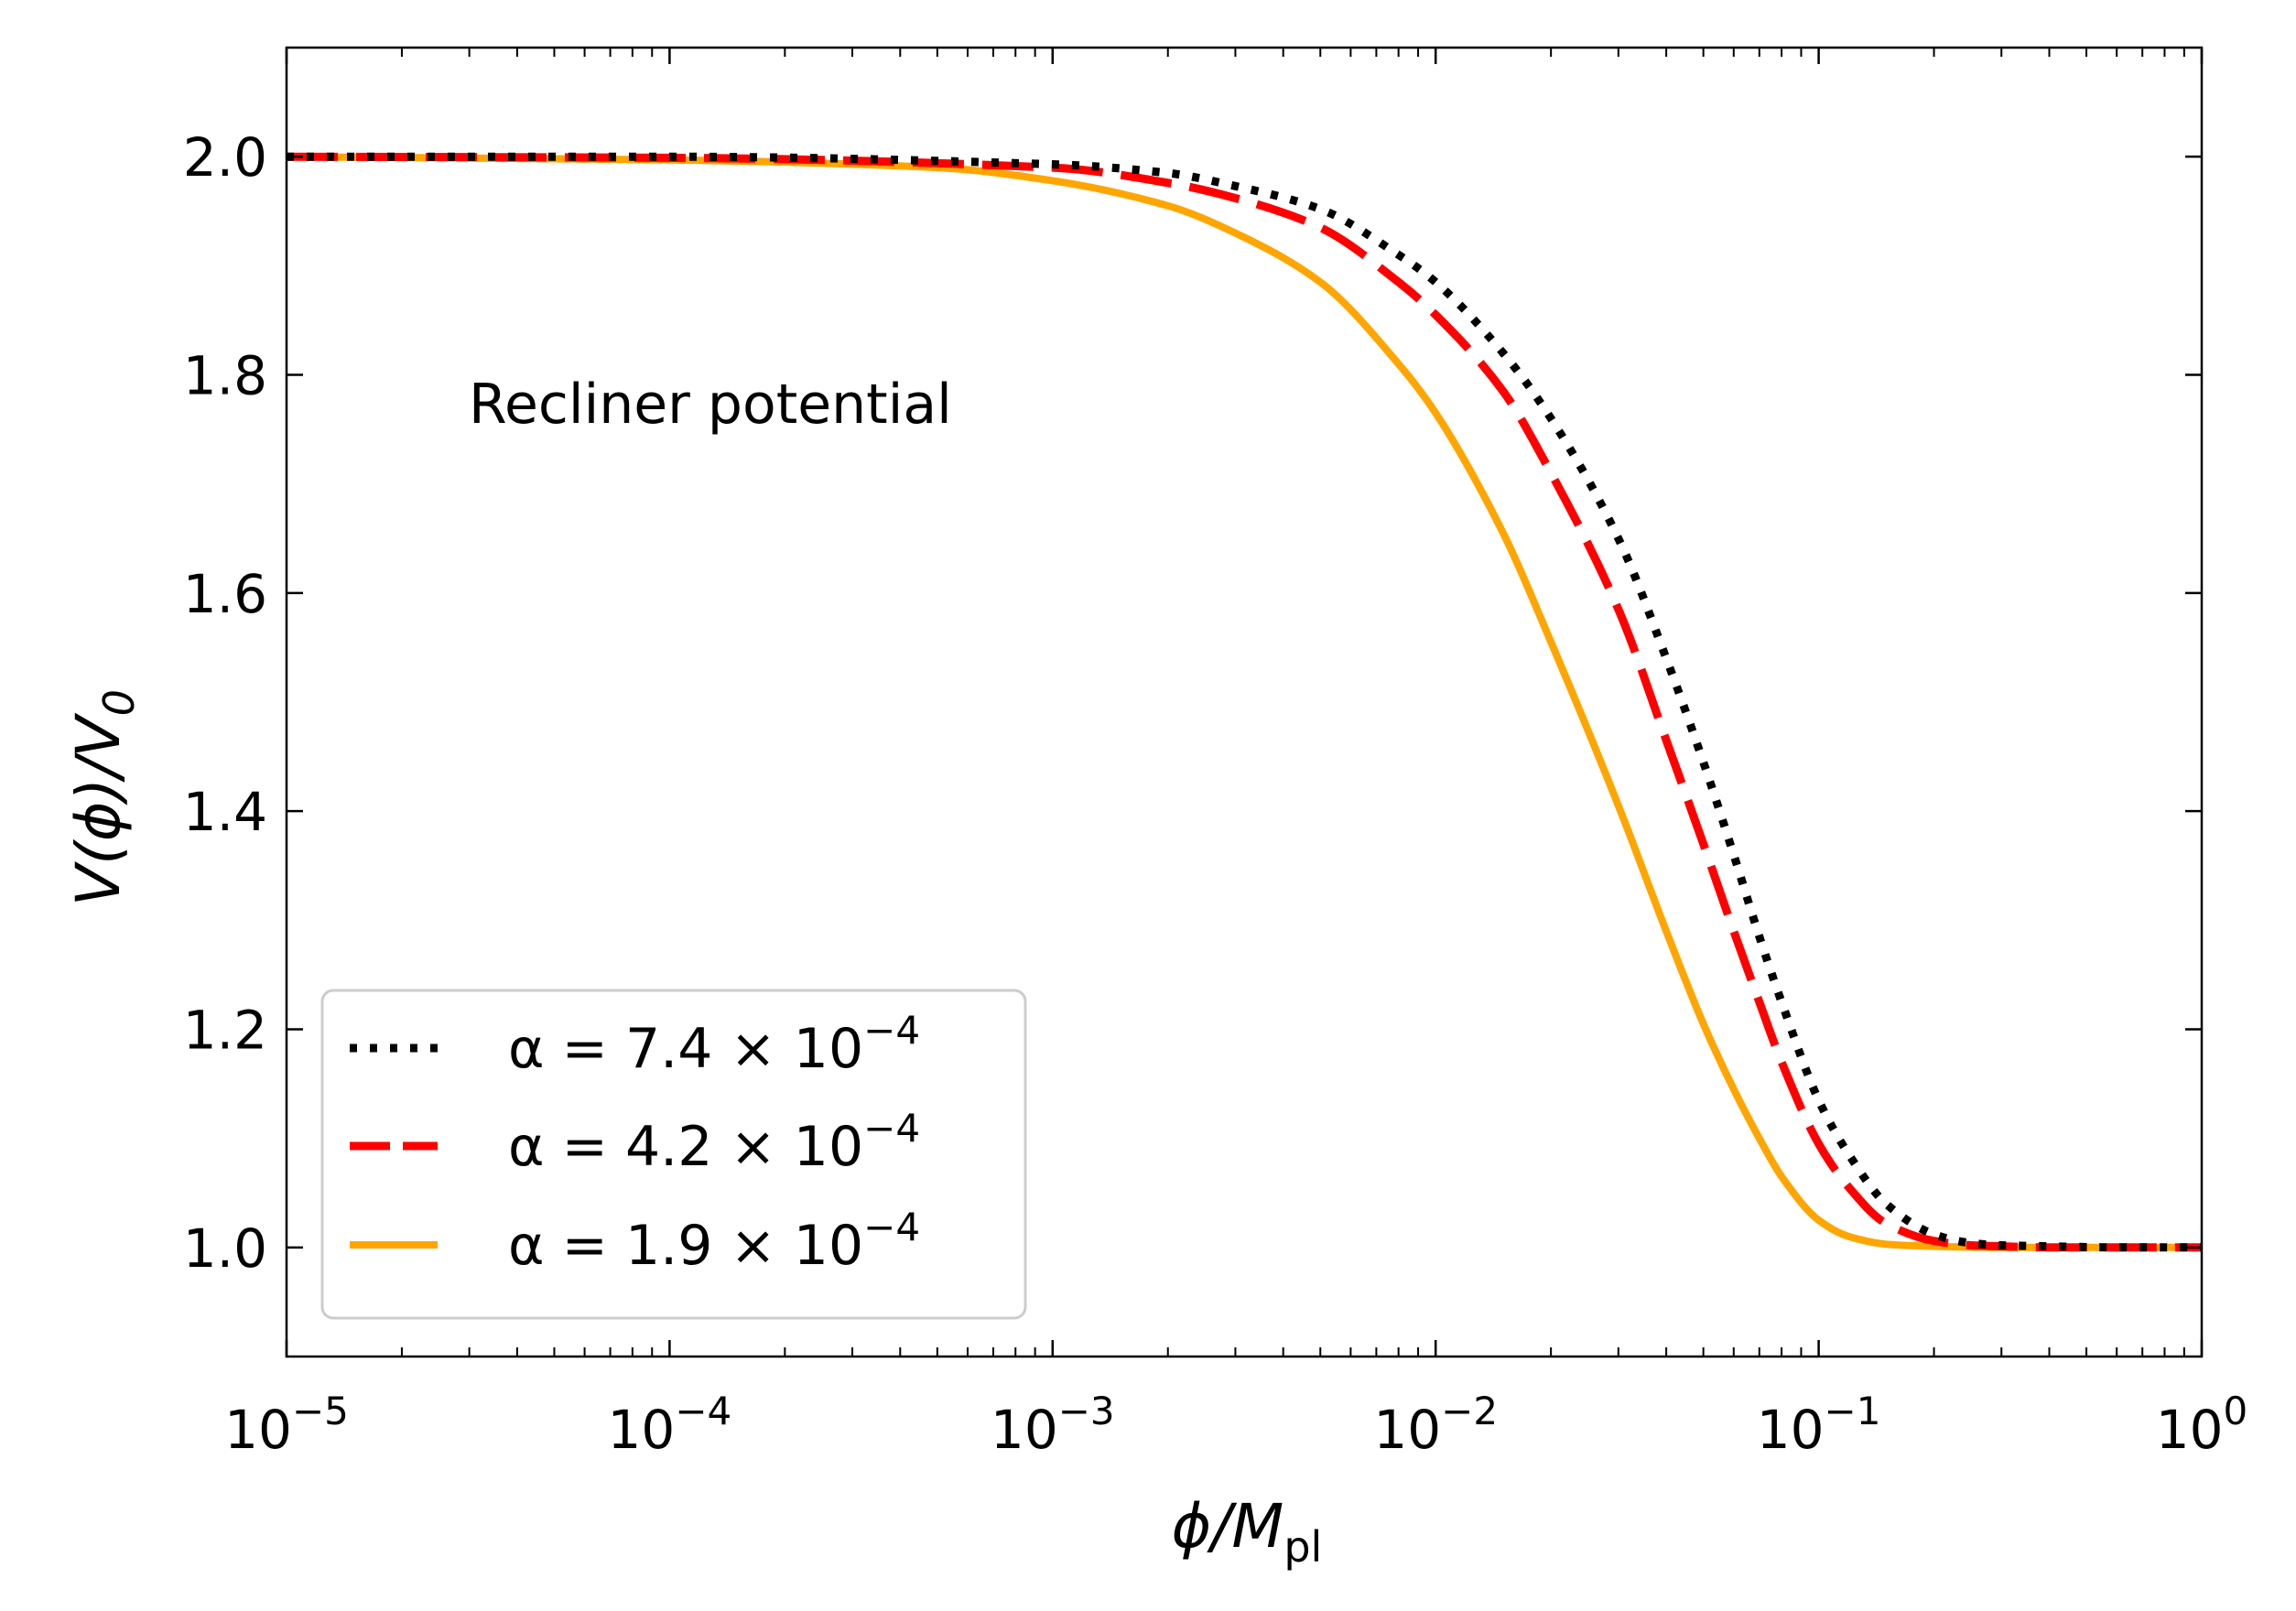  What do you see at coordinates (2202, 1425) in the screenshot?
I see `x-tick-label: 10⁰` at bounding box center [2202, 1425].